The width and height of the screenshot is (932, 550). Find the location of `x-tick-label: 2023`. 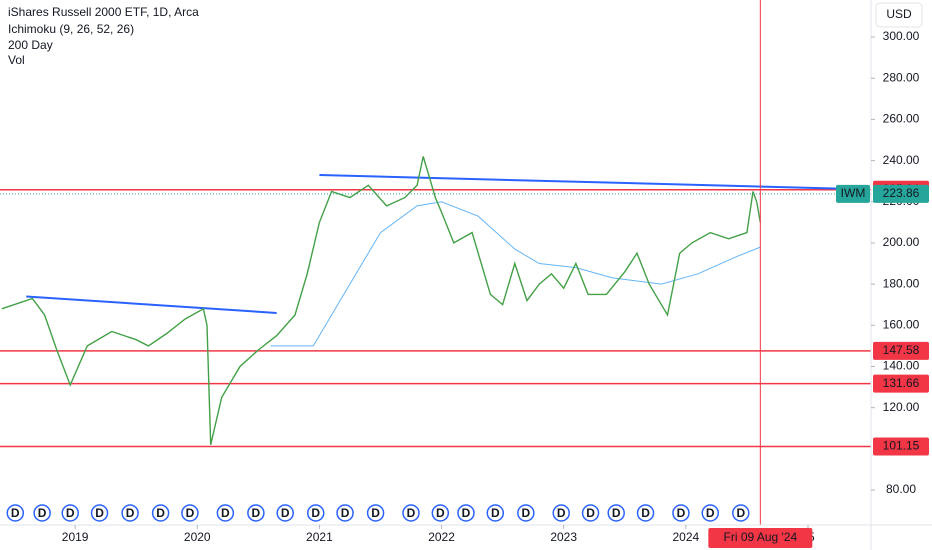

x-tick-label: 2023 is located at coordinates (563, 537).